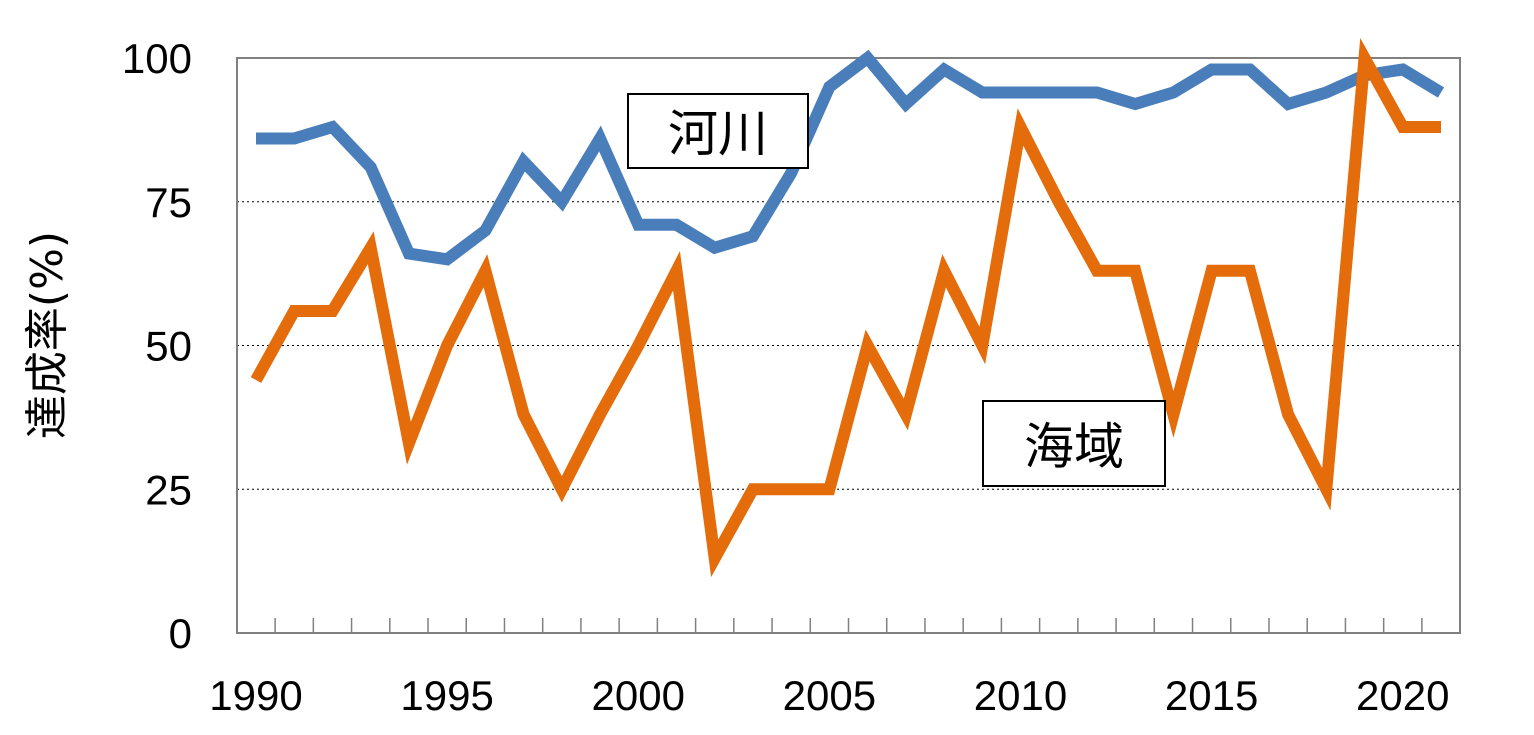  I want to click on x-tick-label-2005: 2005, so click(829, 695).